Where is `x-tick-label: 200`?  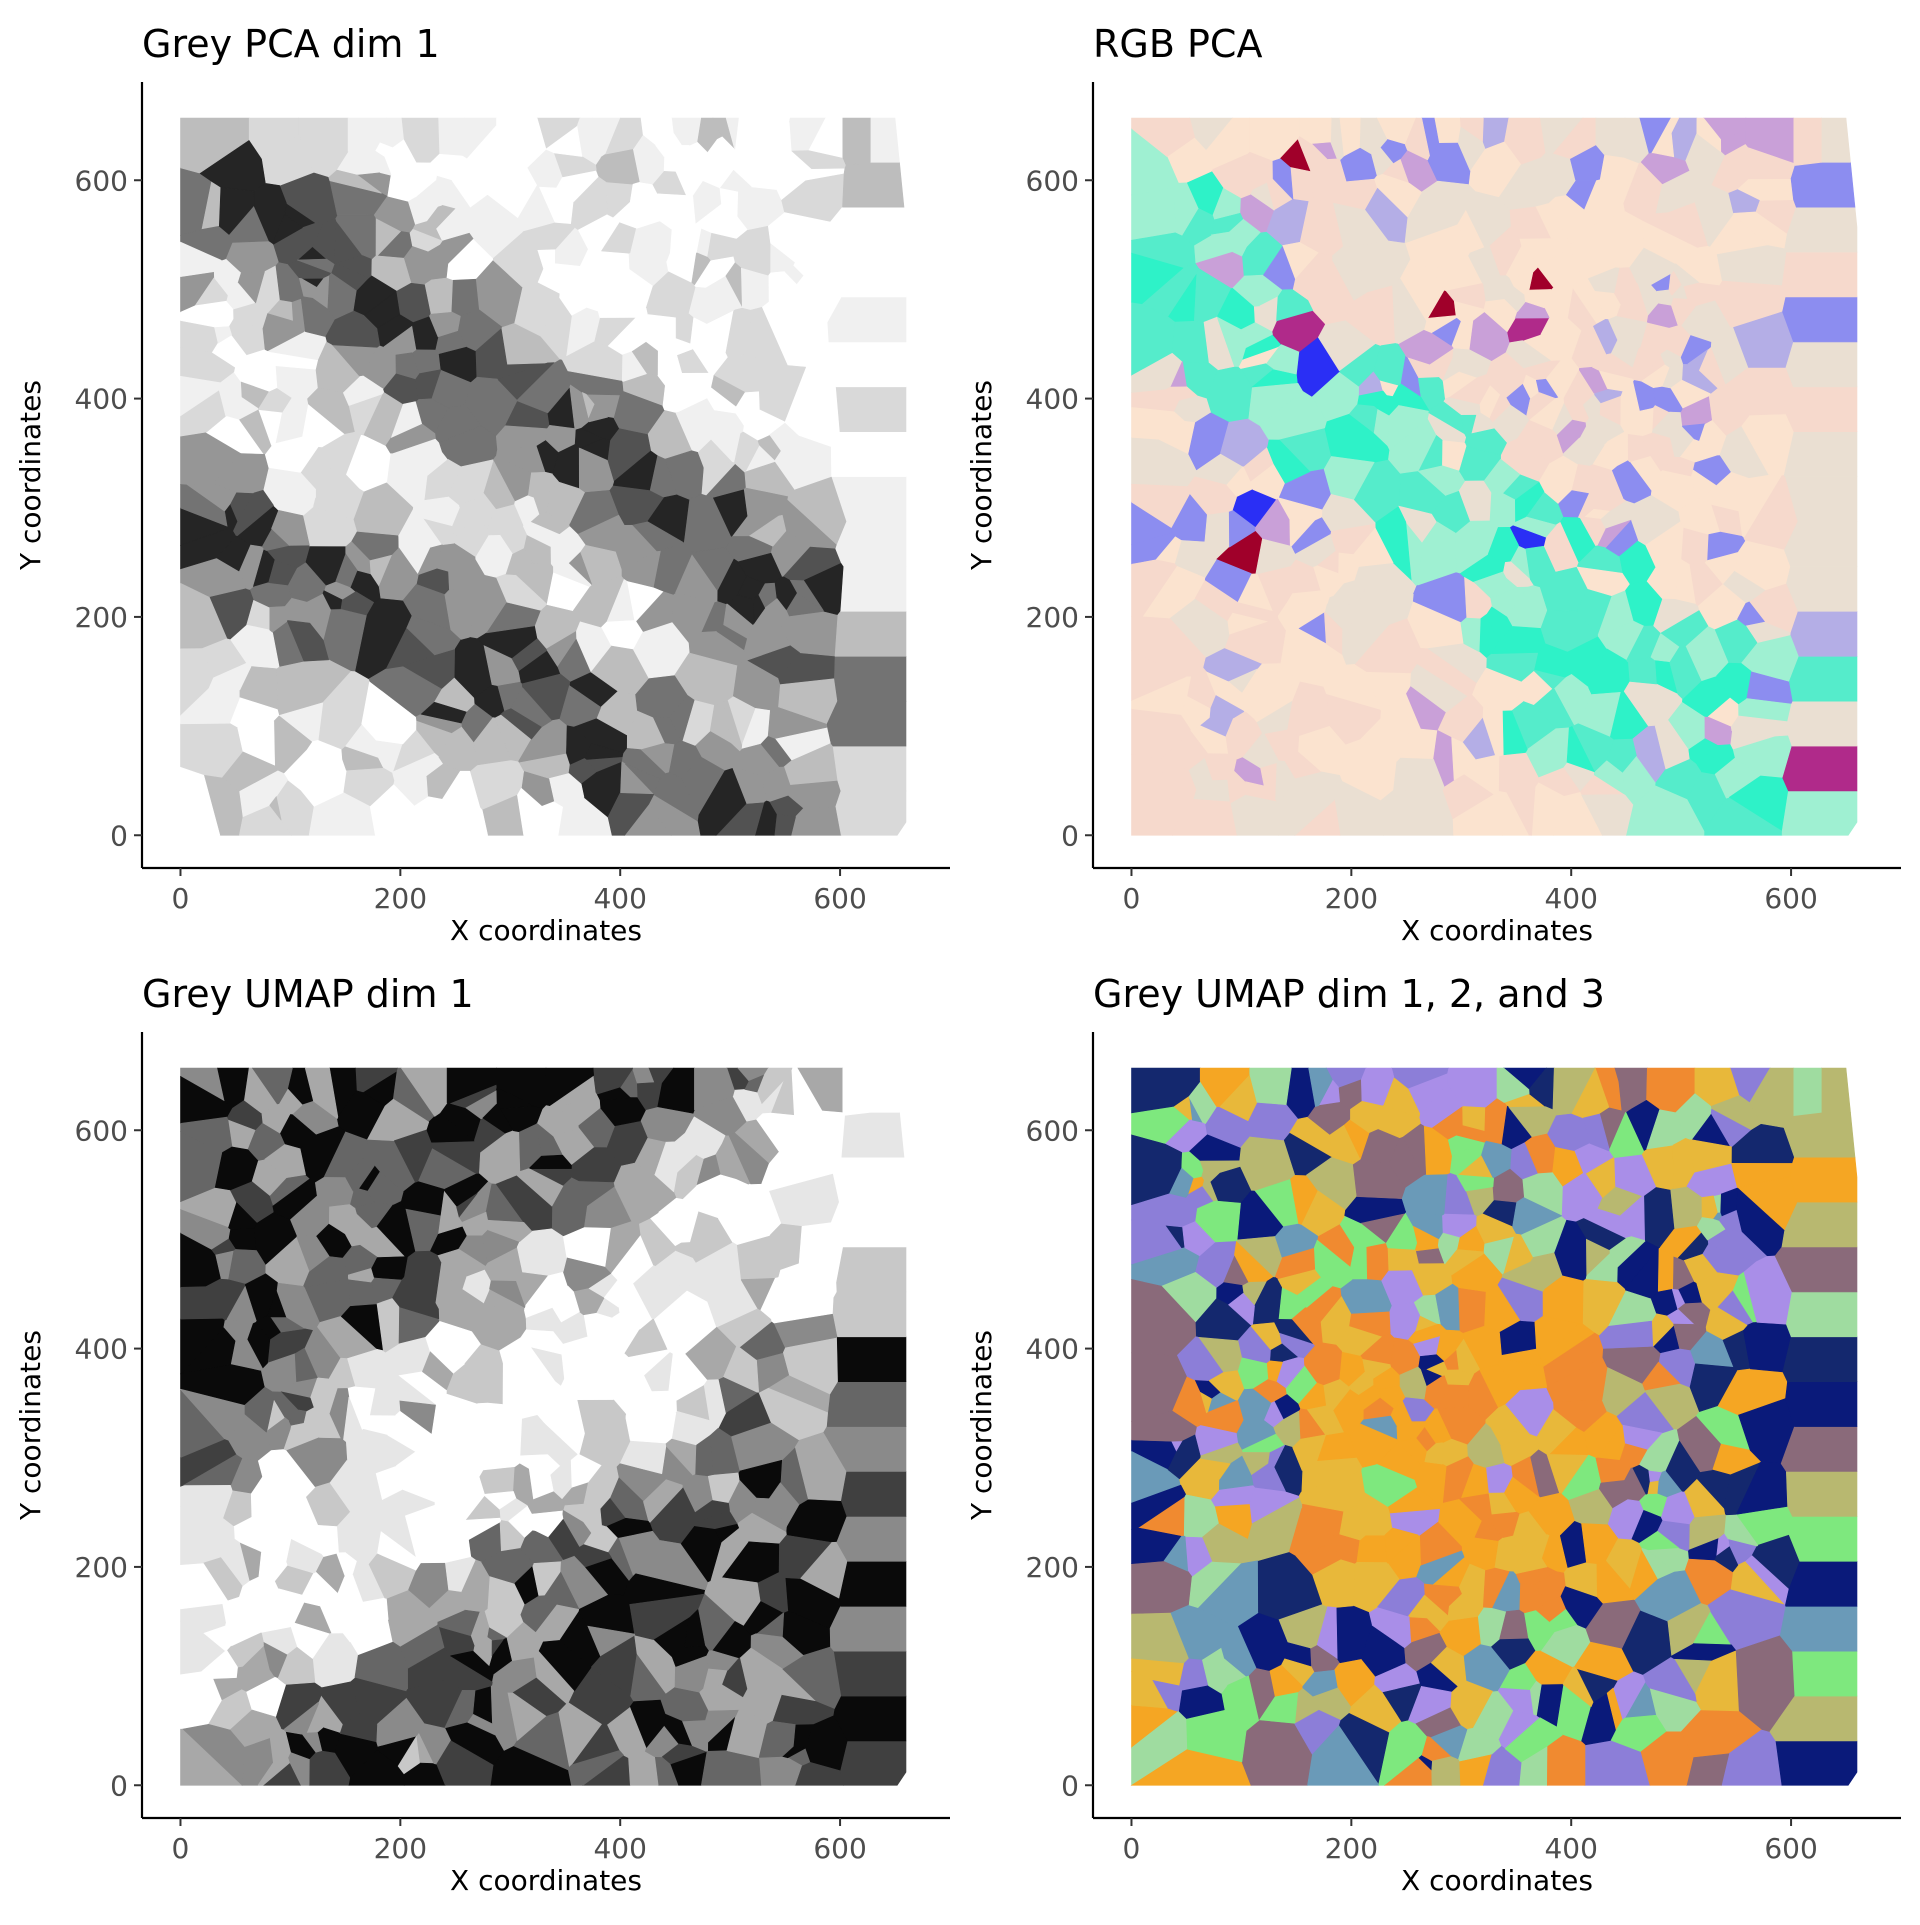
x-tick-label: 200 is located at coordinates (1351, 1848).